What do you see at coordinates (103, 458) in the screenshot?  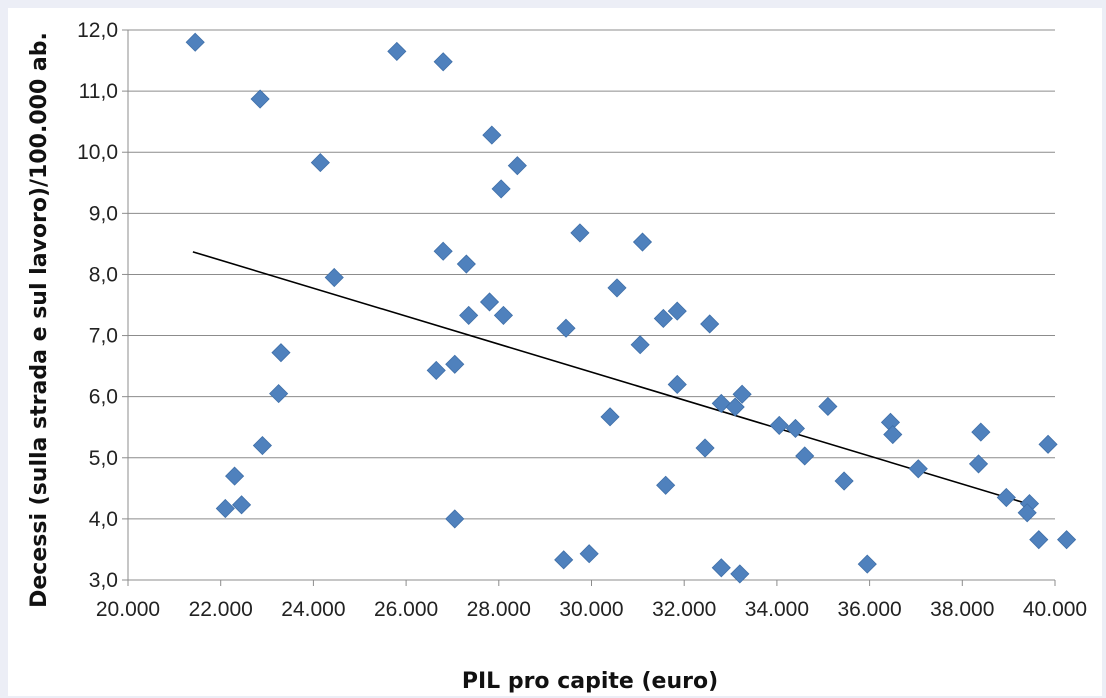 I see `y-tick-label: 5,0` at bounding box center [103, 458].